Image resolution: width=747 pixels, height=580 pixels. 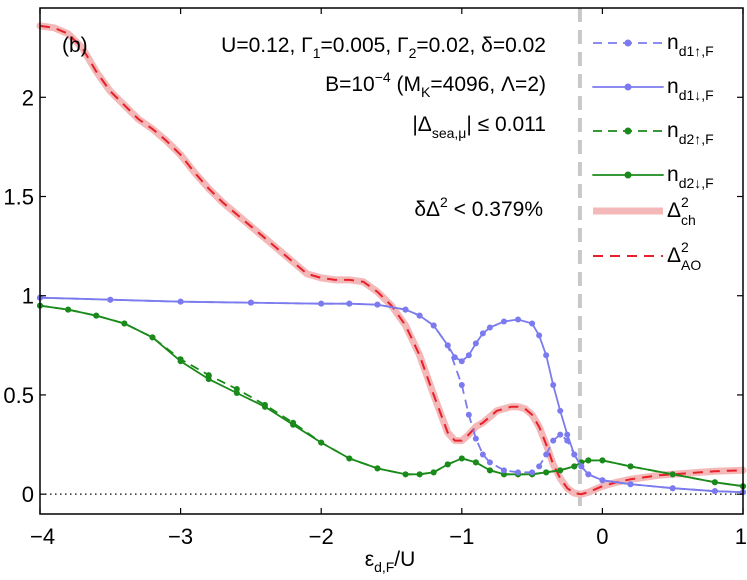 What do you see at coordinates (18, 395) in the screenshot?
I see `y-tick-label: 0.5` at bounding box center [18, 395].